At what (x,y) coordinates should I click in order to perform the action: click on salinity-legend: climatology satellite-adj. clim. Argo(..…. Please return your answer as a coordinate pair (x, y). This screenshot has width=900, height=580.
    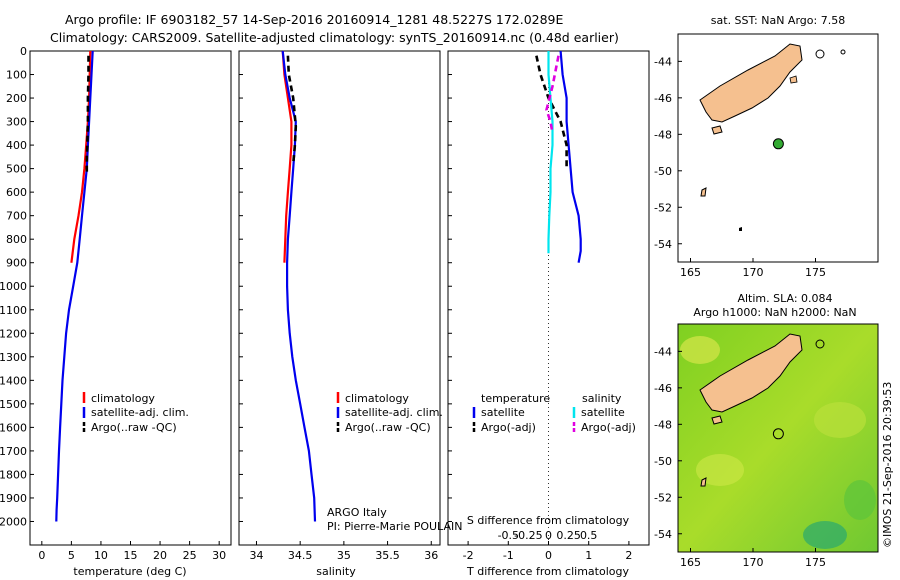
    Looking at the image, I should click on (394, 462).